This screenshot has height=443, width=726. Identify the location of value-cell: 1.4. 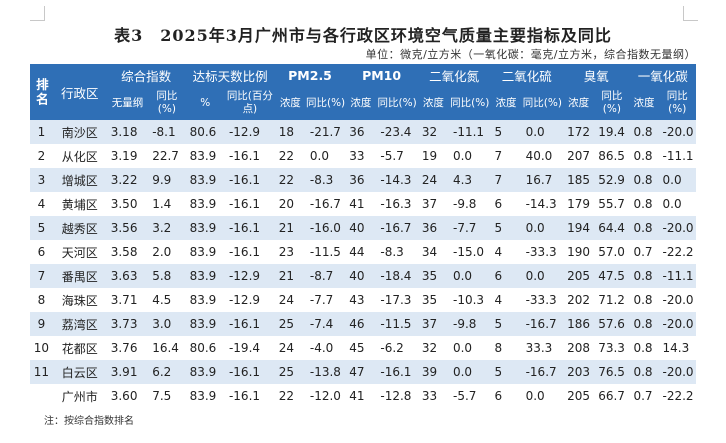
(167, 204).